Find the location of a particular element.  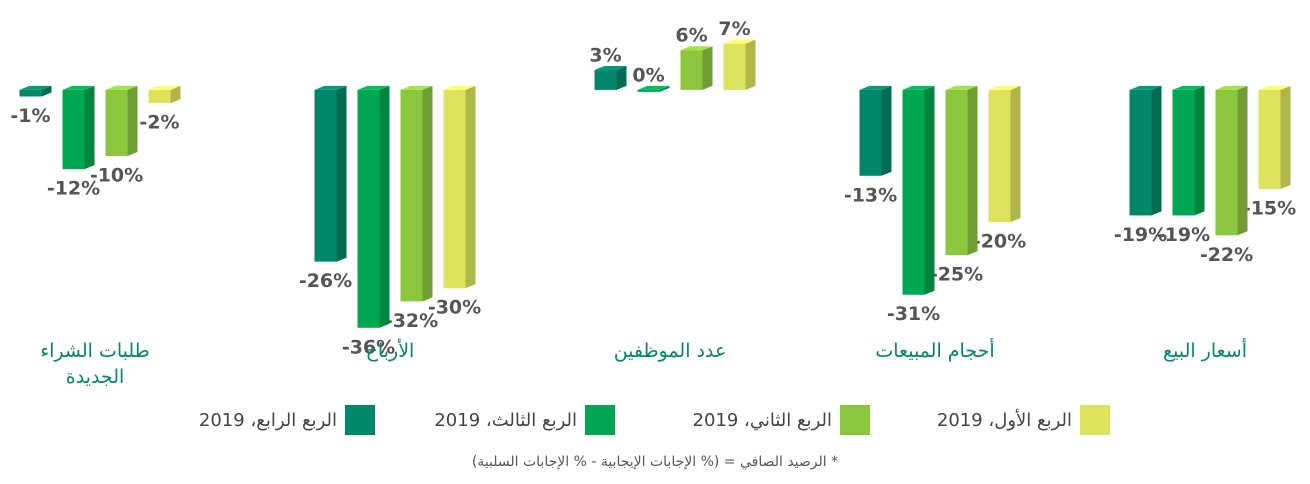

legend-label: الربع الأول، 2019 is located at coordinates (1004, 420).